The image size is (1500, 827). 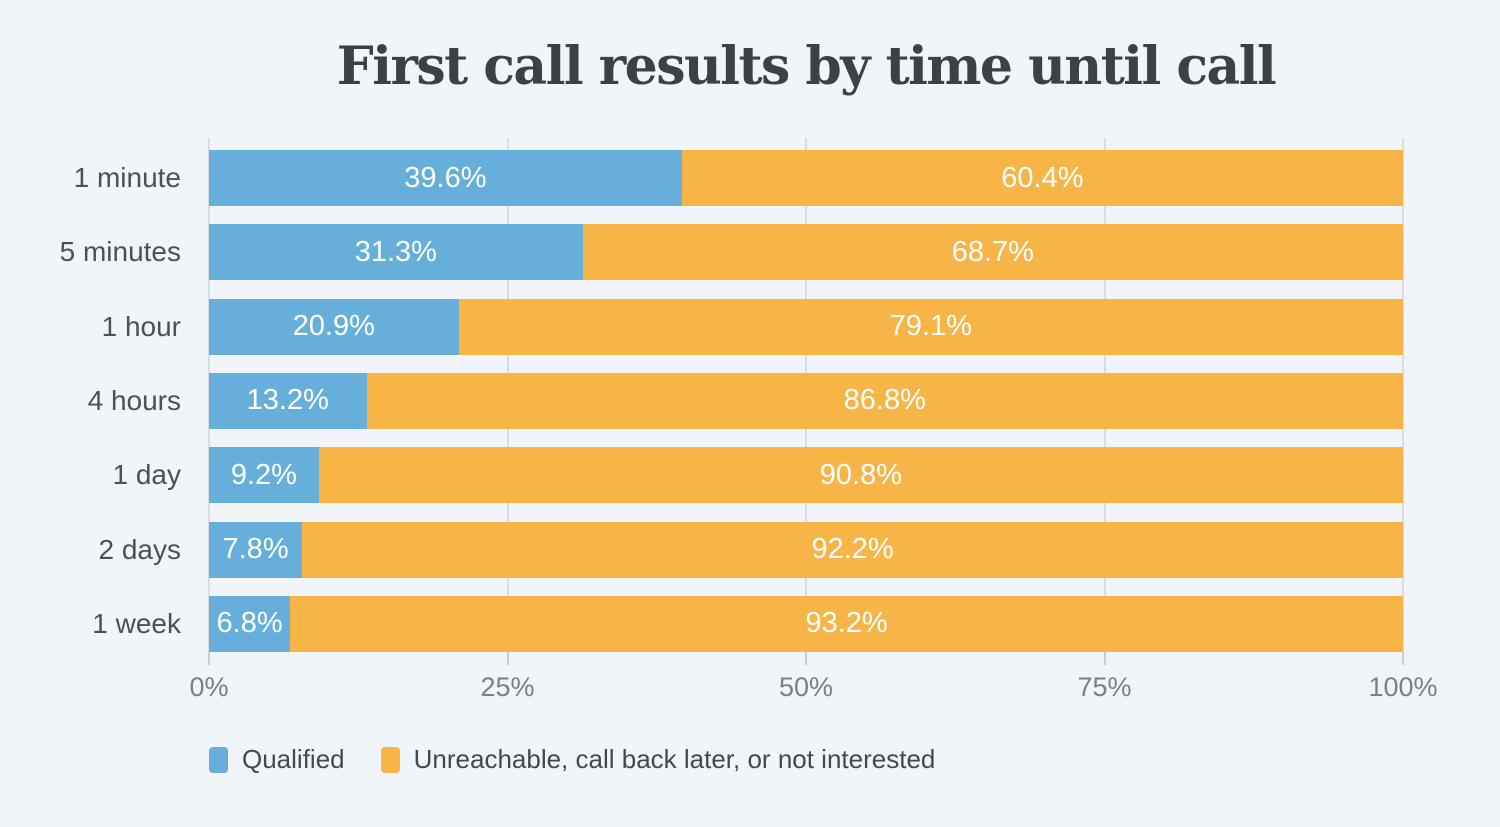 I want to click on bar-row: 1 hour 20.9% 79.1%, so click(x=752, y=326).